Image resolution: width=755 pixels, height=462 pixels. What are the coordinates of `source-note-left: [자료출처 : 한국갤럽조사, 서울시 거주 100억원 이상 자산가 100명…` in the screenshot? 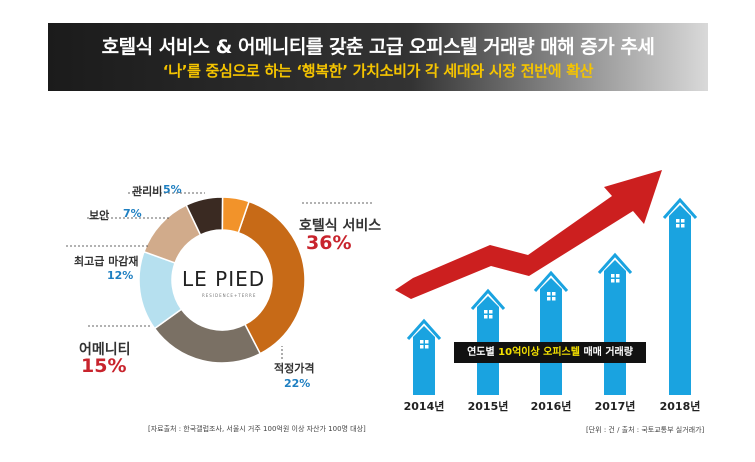 It's located at (257, 429).